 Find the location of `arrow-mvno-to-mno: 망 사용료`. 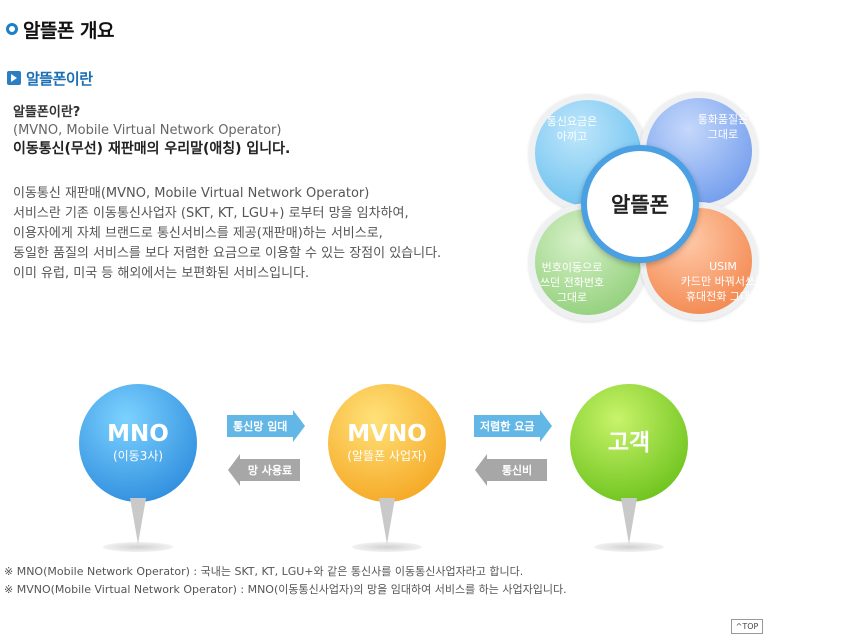

arrow-mvno-to-mno: 망 사용료 is located at coordinates (264, 470).